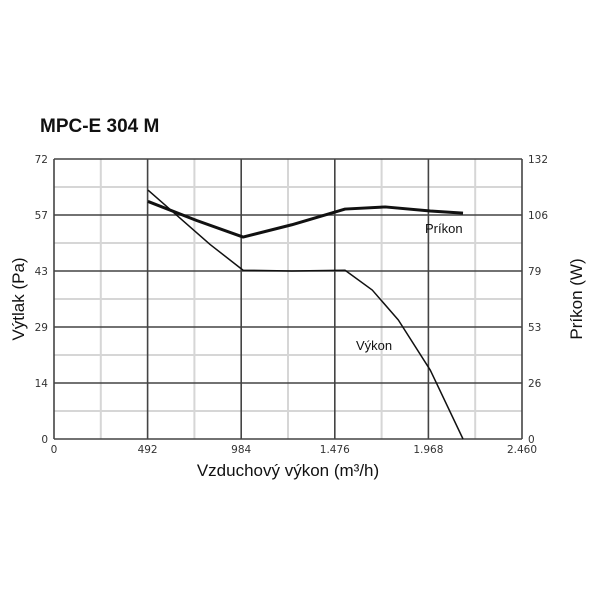 This screenshot has height=600, width=600. Describe the element at coordinates (538, 216) in the screenshot. I see `y2-tick-label: 106` at that location.